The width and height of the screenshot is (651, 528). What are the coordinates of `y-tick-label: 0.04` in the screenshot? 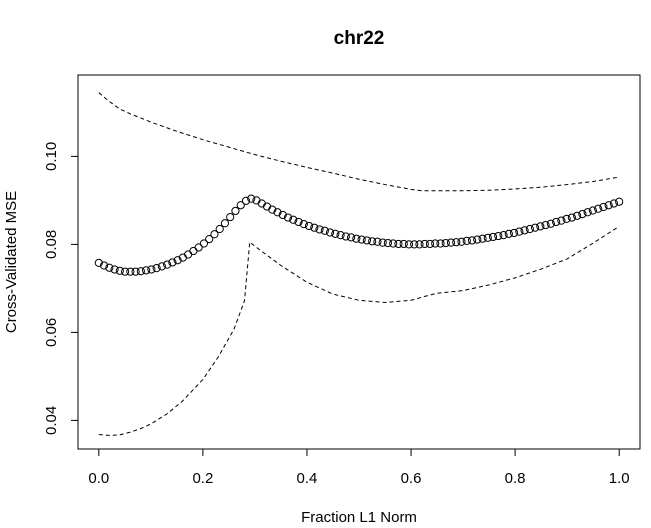 It's located at (51, 420).